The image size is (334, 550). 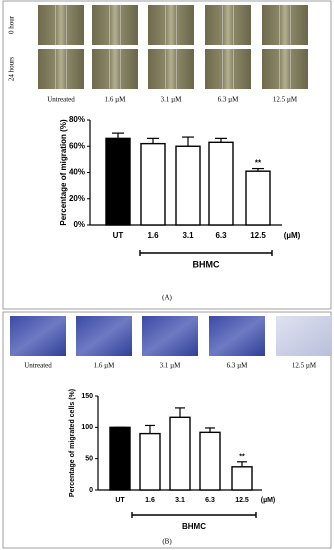 I want to click on y-tick-label: 0, so click(x=91, y=490).